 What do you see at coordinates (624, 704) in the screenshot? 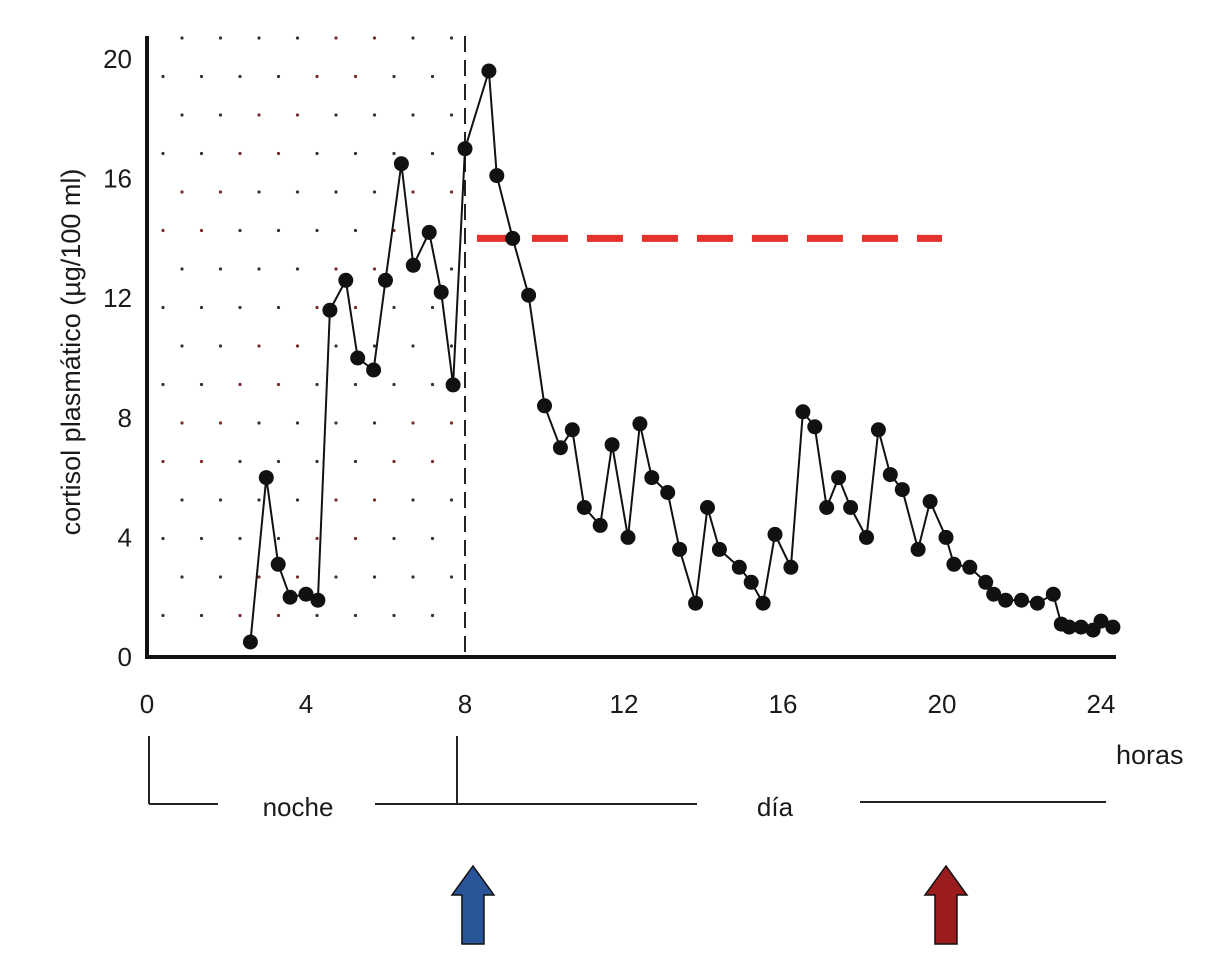
I see `x-tick-label: 12` at bounding box center [624, 704].